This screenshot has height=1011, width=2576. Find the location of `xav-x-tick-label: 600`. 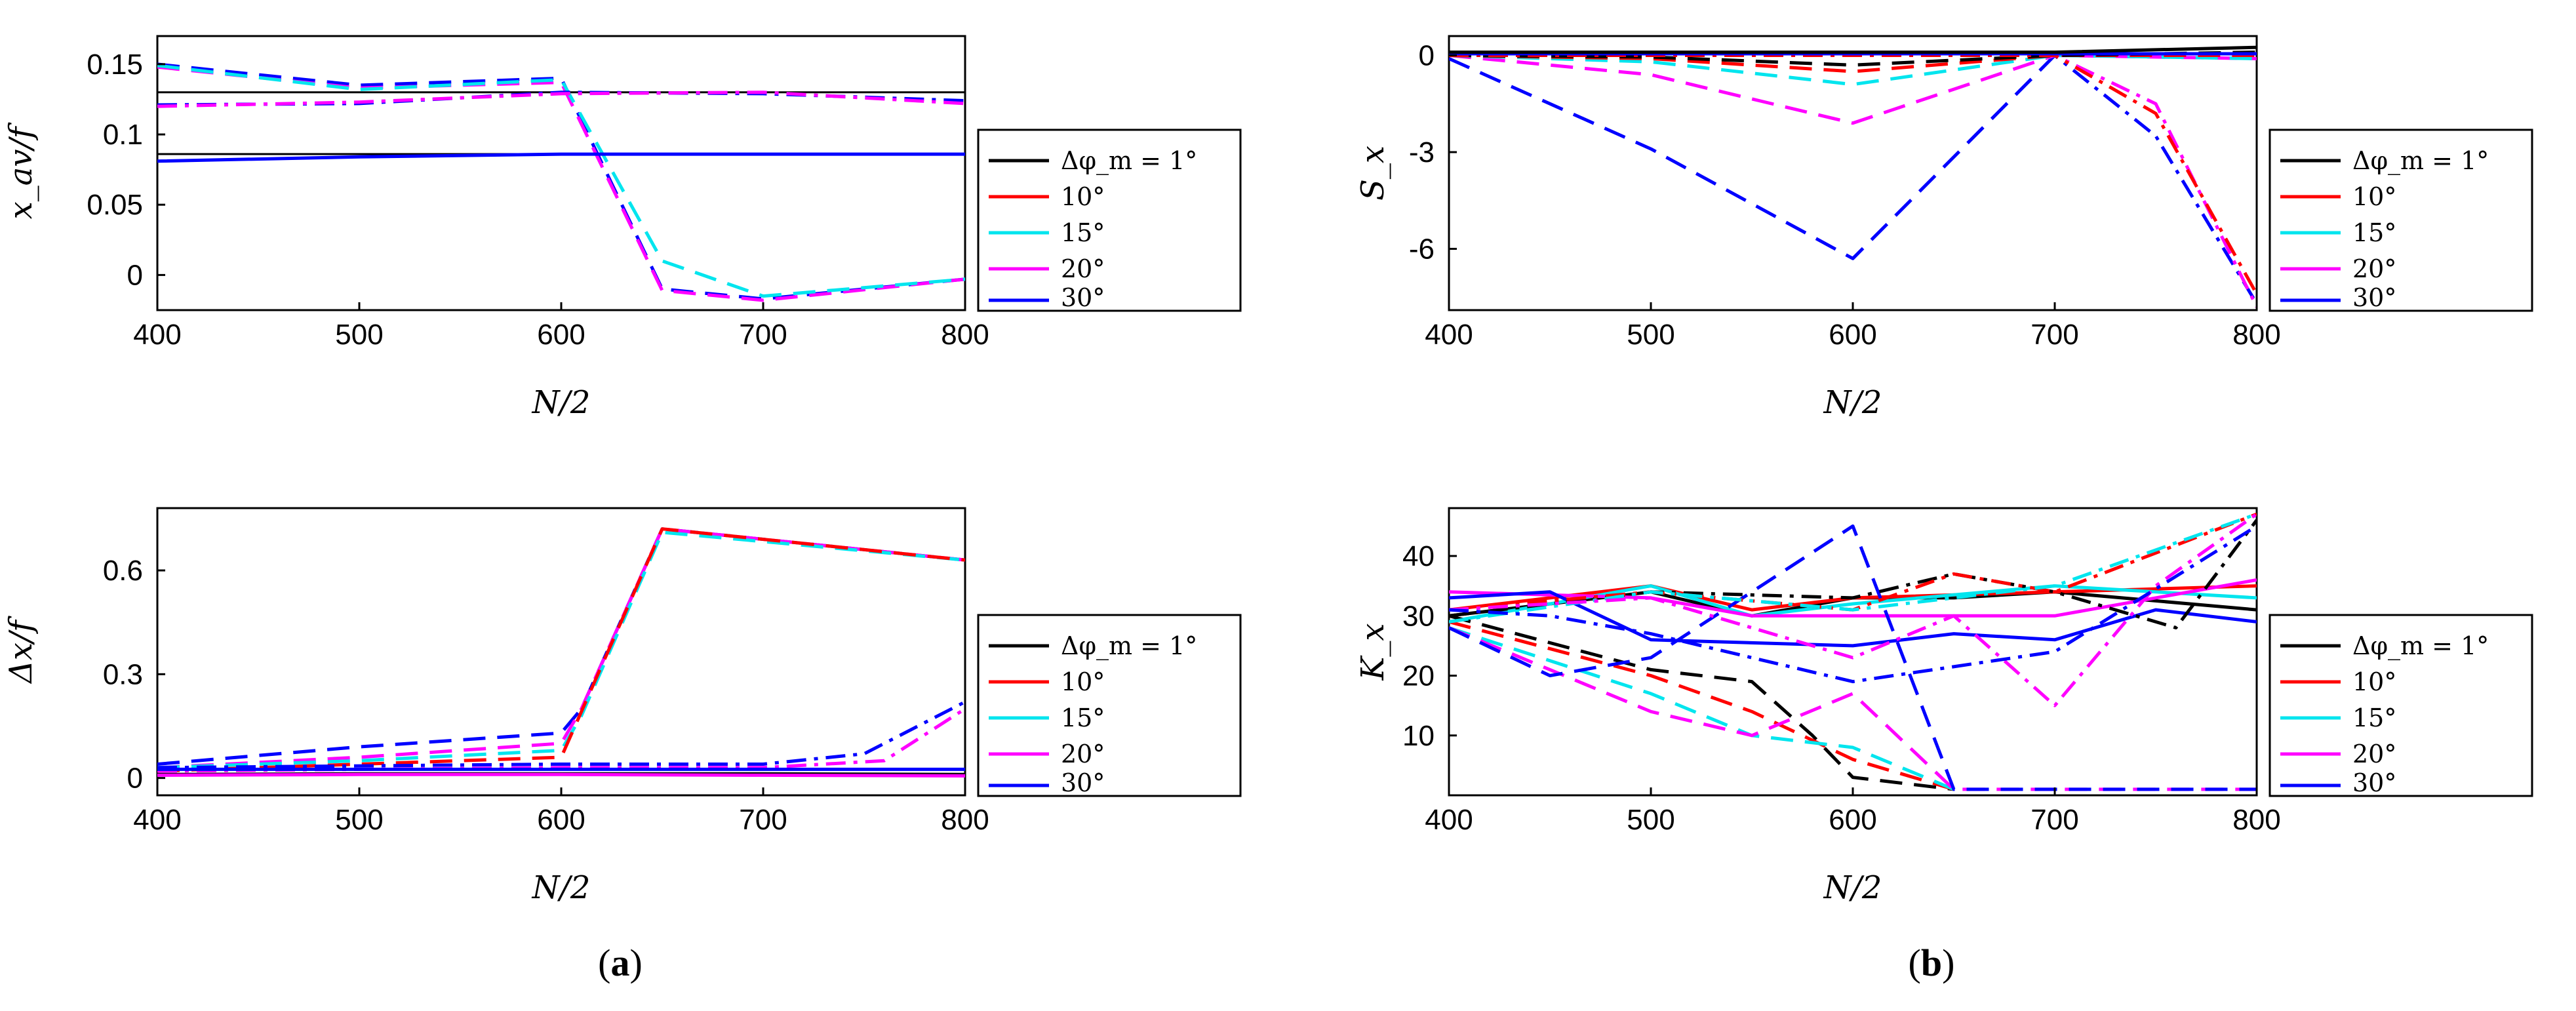

xav-x-tick-label: 600 is located at coordinates (561, 335).